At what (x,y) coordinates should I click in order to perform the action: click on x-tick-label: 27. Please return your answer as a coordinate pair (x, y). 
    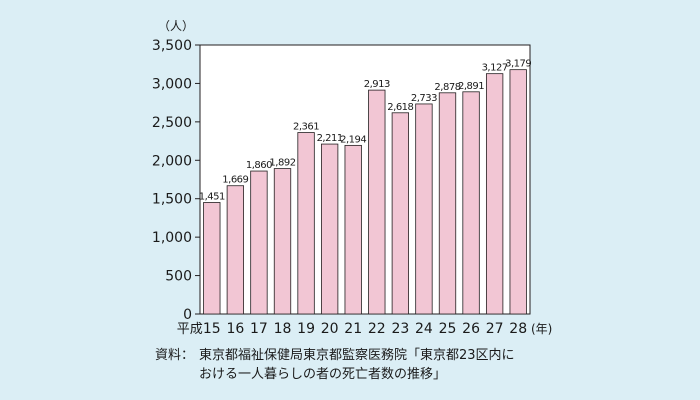
    Looking at the image, I should click on (495, 329).